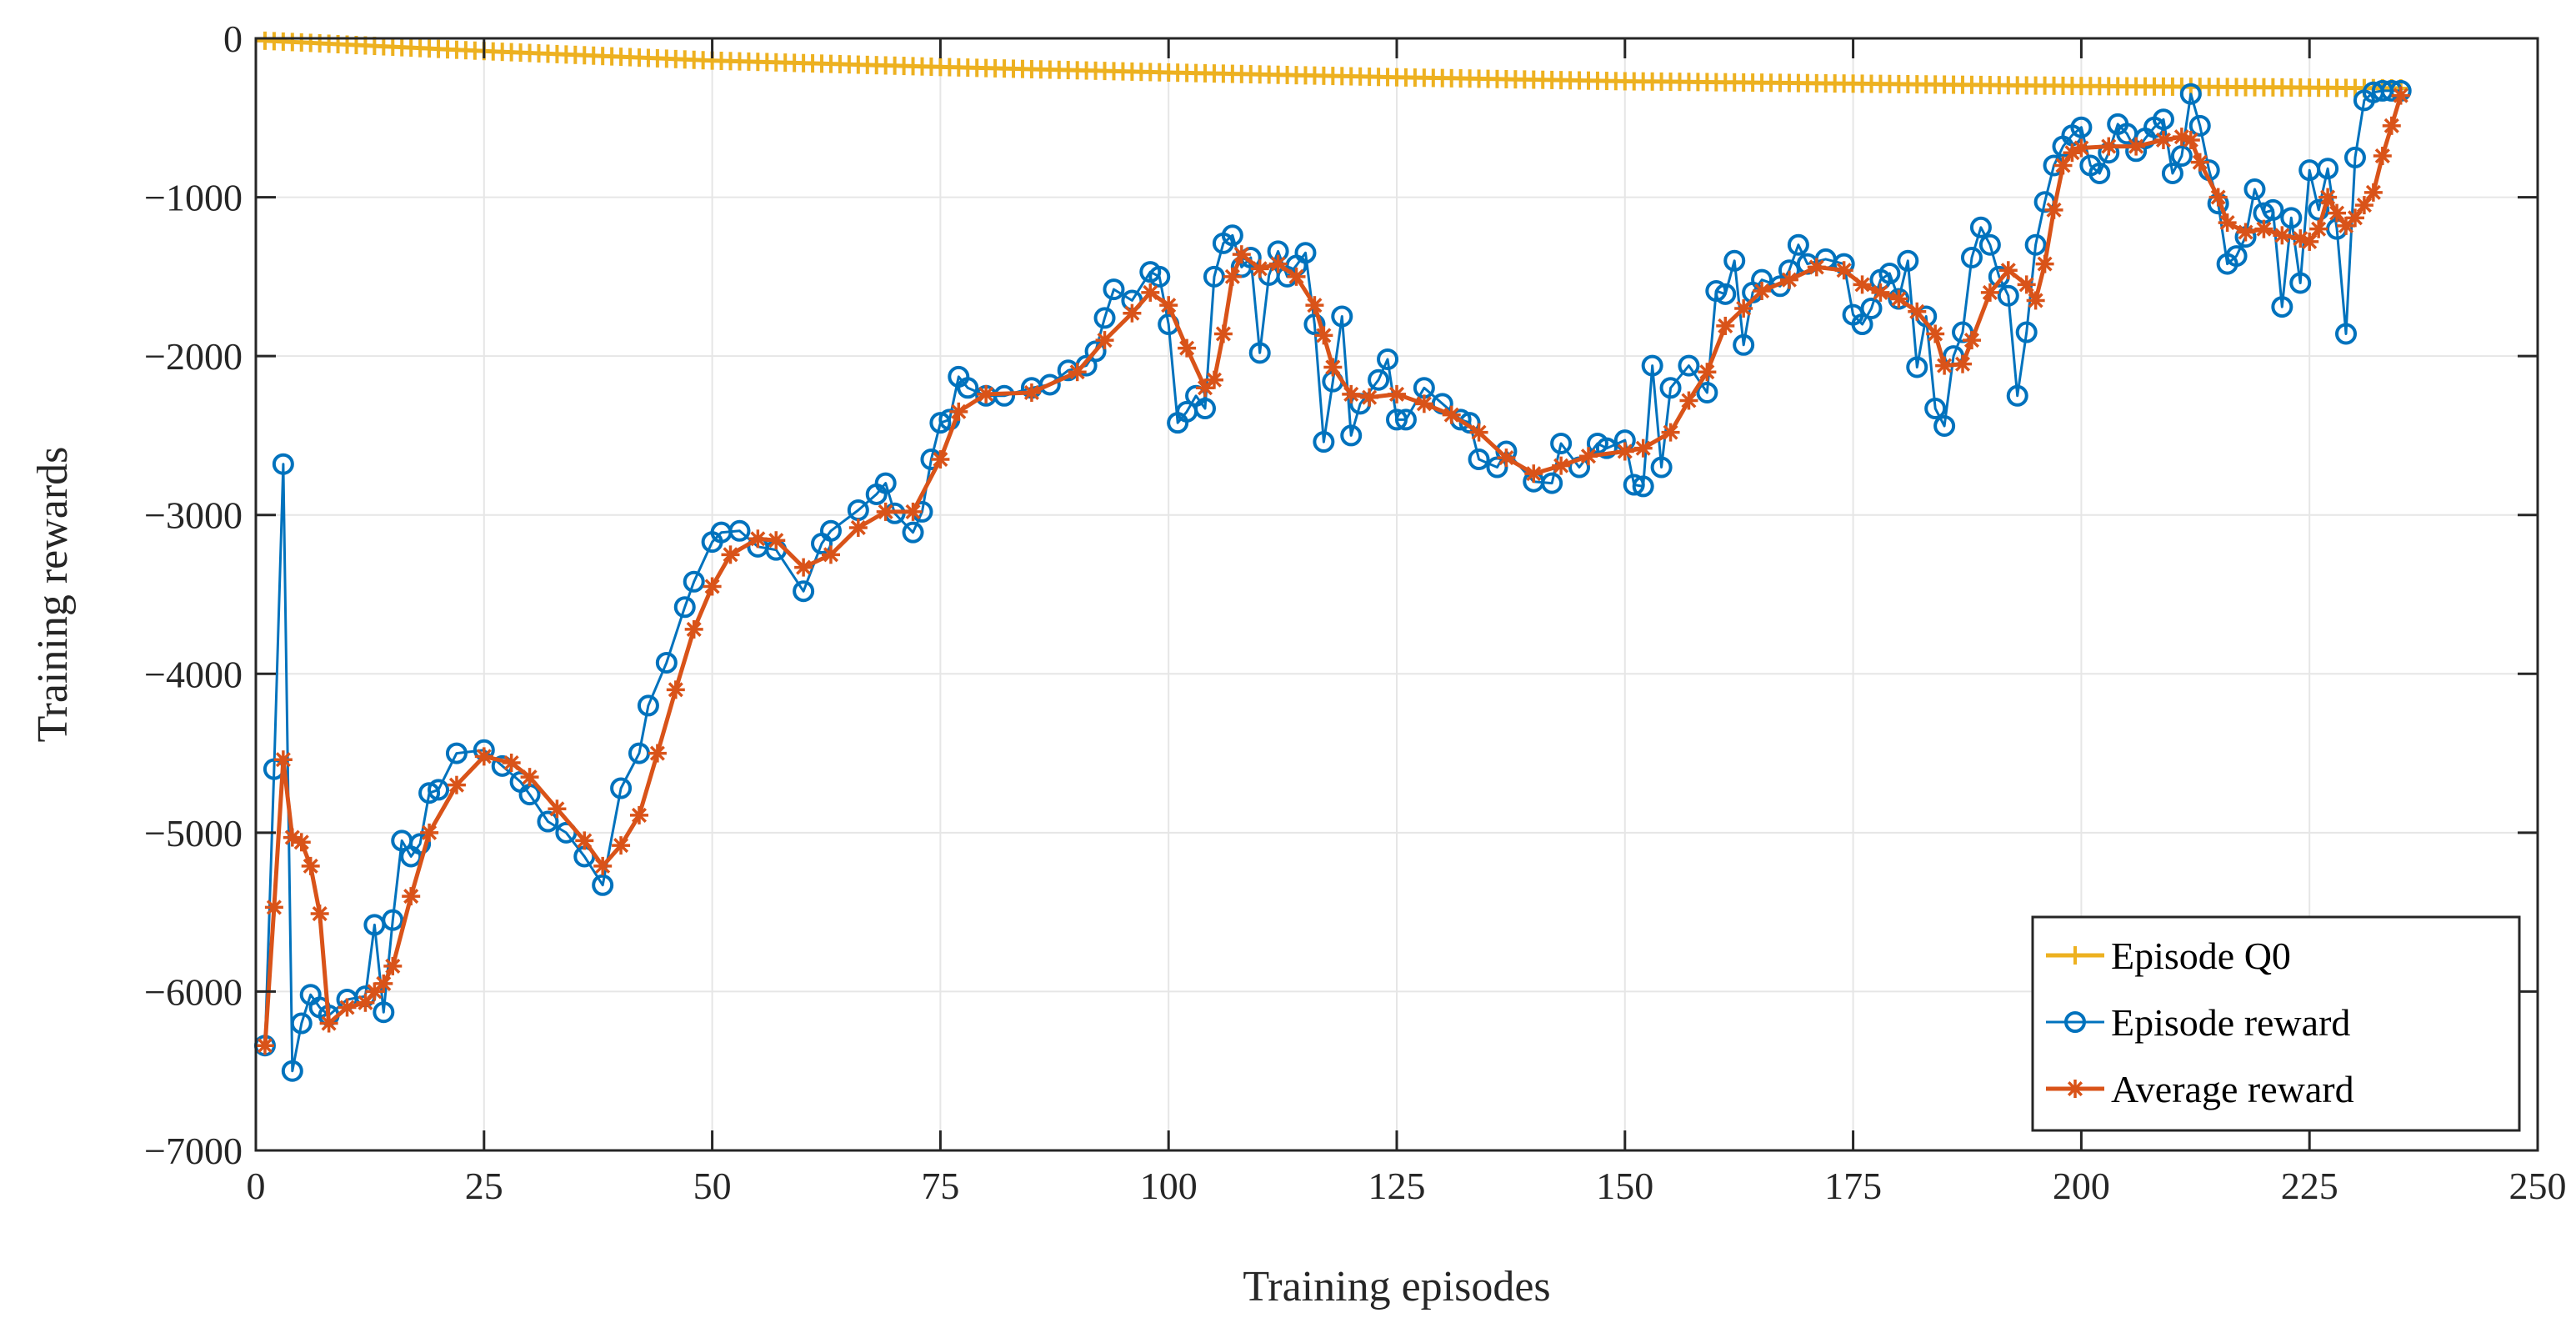  I want to click on legend: Episode Q0 Episode reward Average reward, so click(2276, 1023).